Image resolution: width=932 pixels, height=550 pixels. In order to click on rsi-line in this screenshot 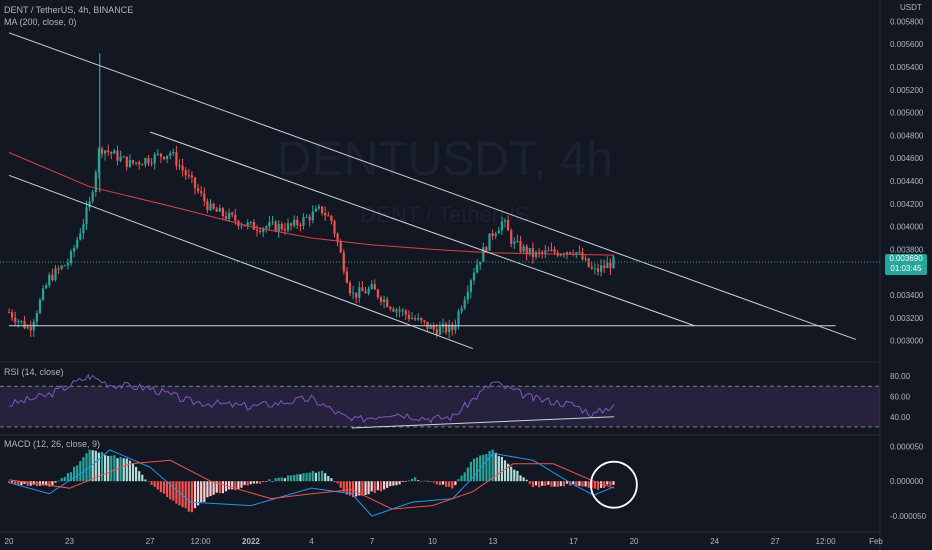, I will do `click(311, 398)`.